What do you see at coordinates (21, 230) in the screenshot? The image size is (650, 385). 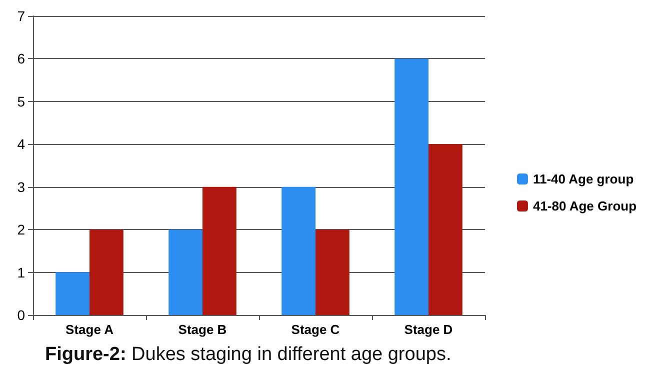 I see `y-tick-label: 2` at bounding box center [21, 230].